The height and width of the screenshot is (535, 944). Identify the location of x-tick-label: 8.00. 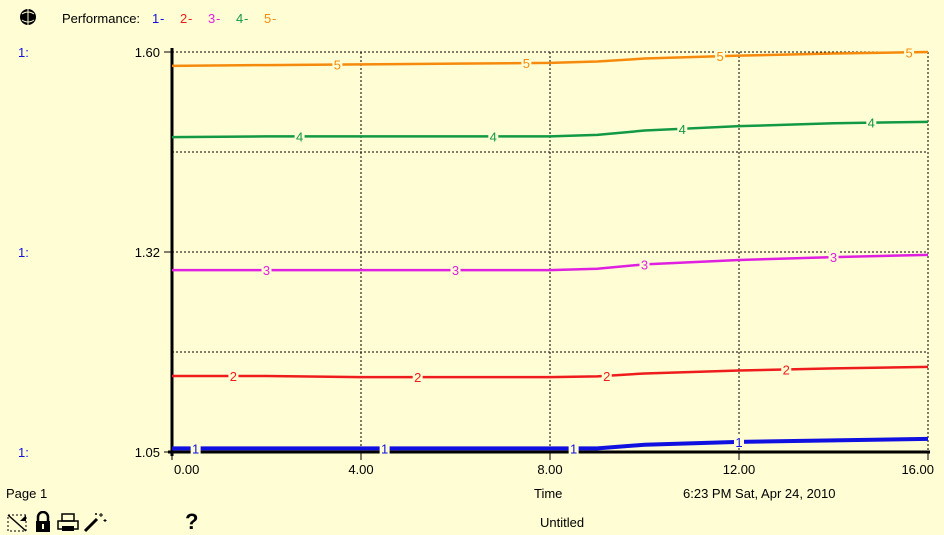
(549, 469).